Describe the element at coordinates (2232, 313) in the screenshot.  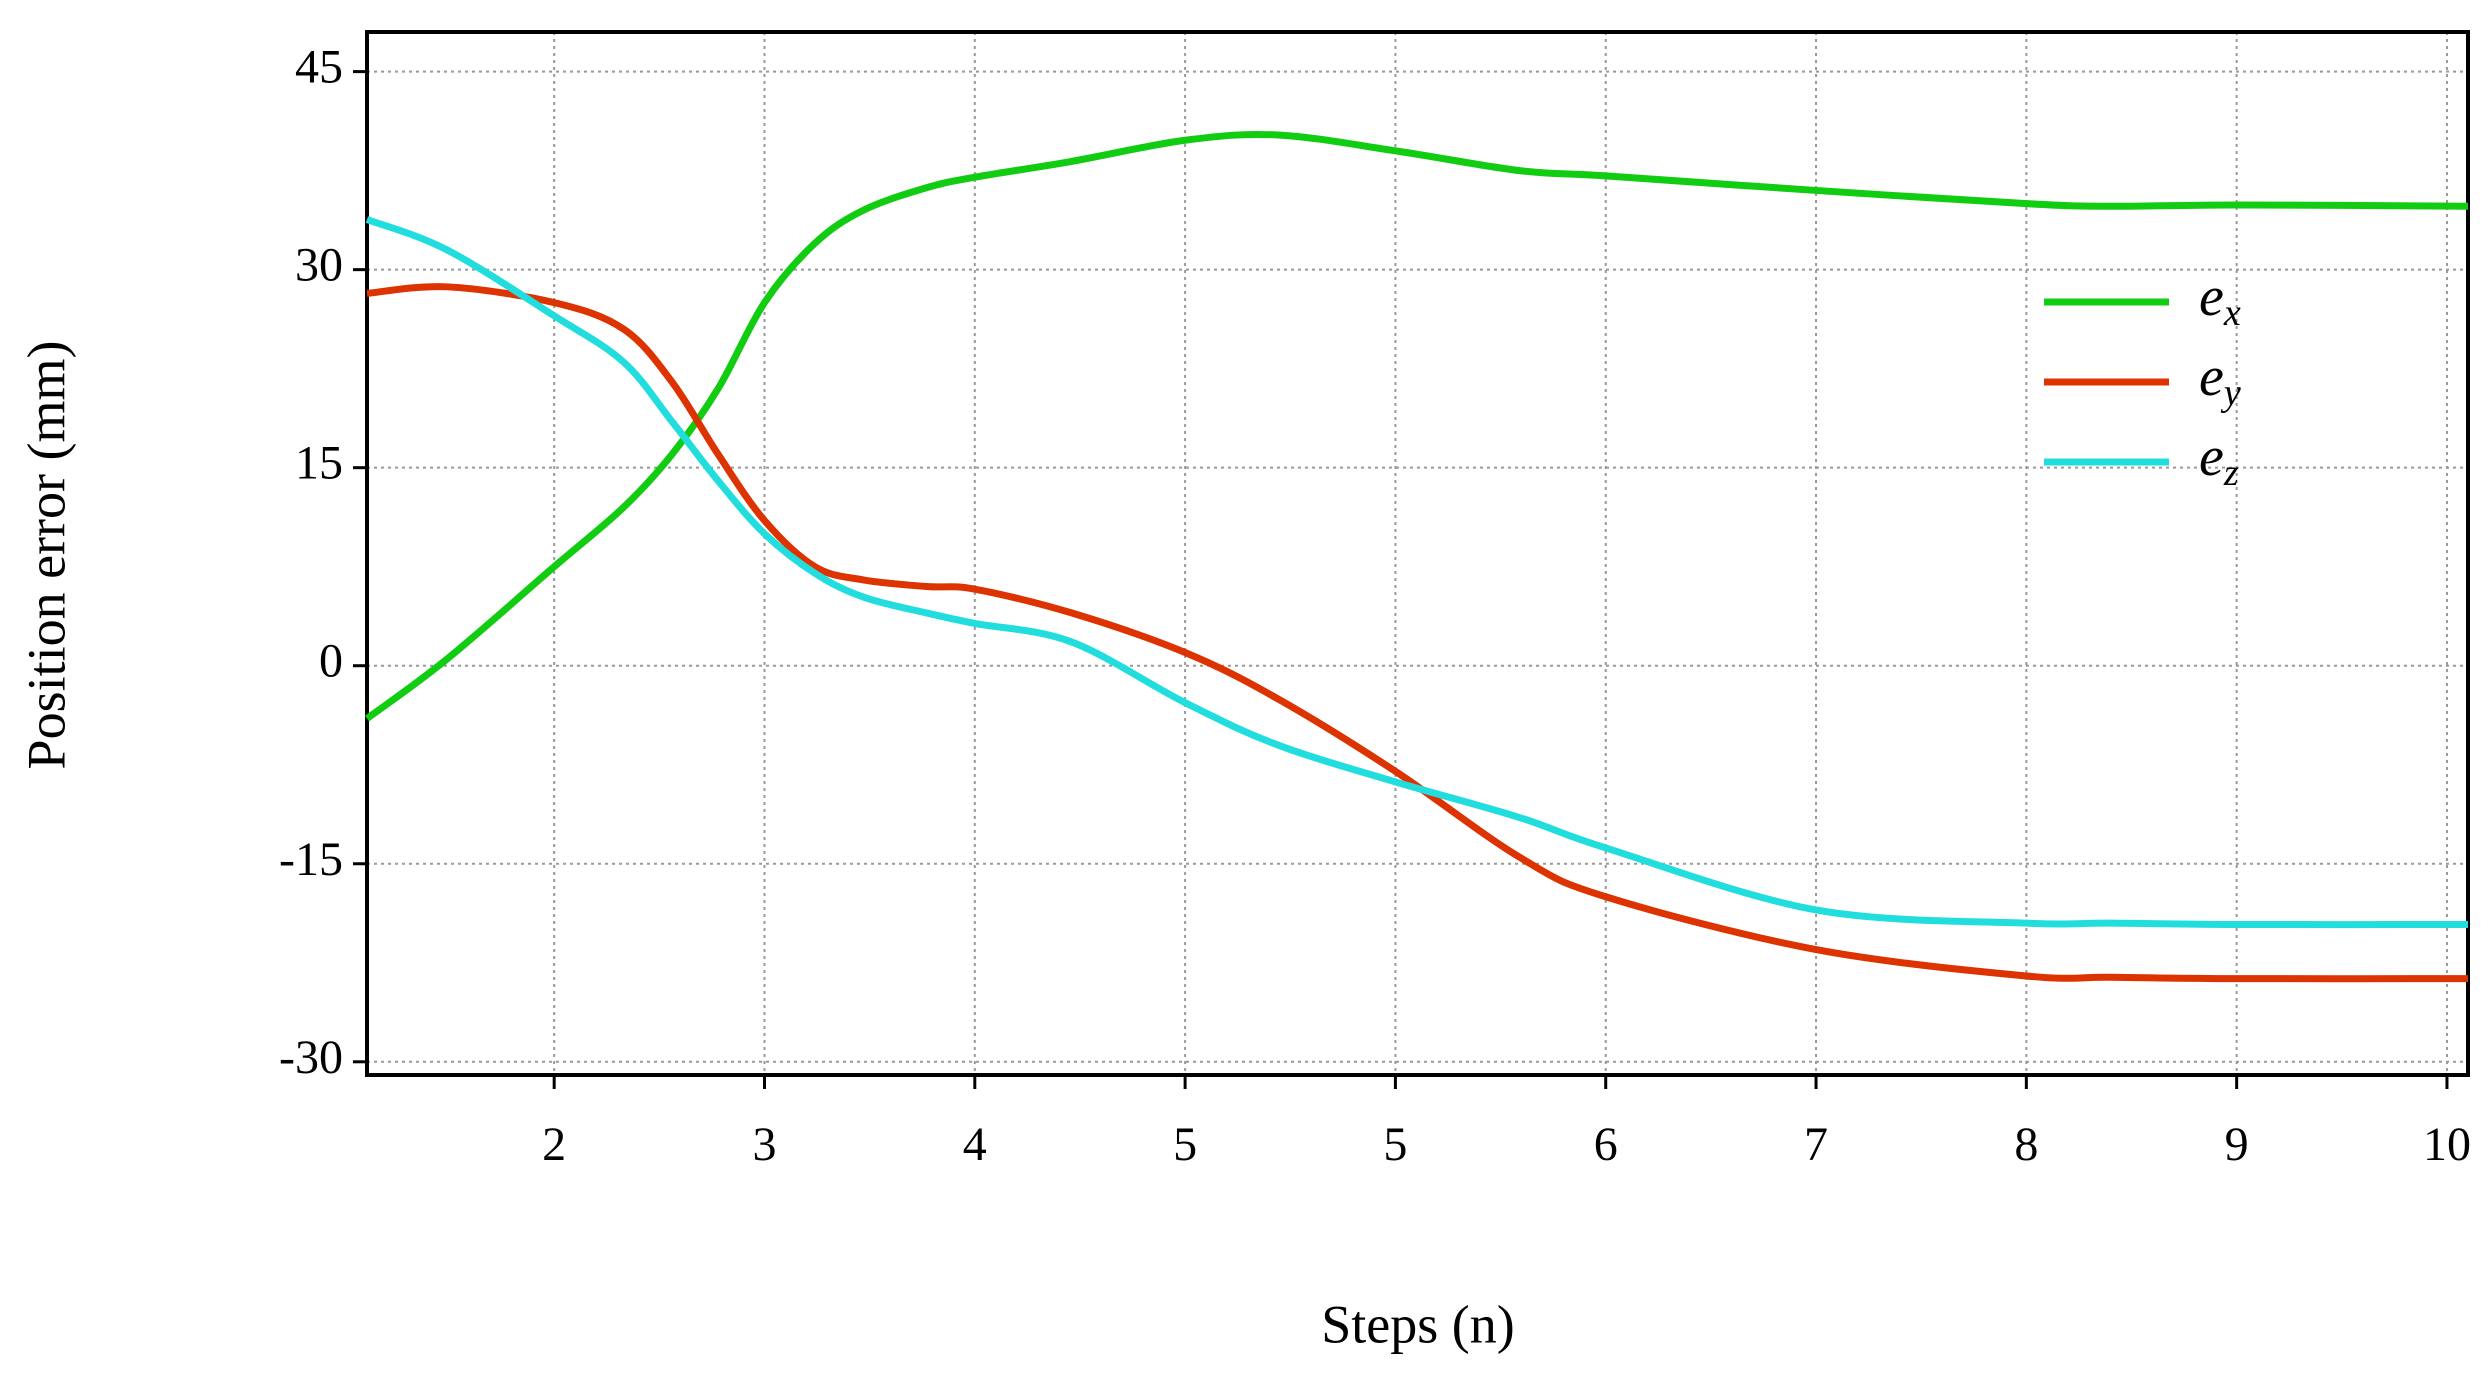
I see `legend-sub: x` at that location.